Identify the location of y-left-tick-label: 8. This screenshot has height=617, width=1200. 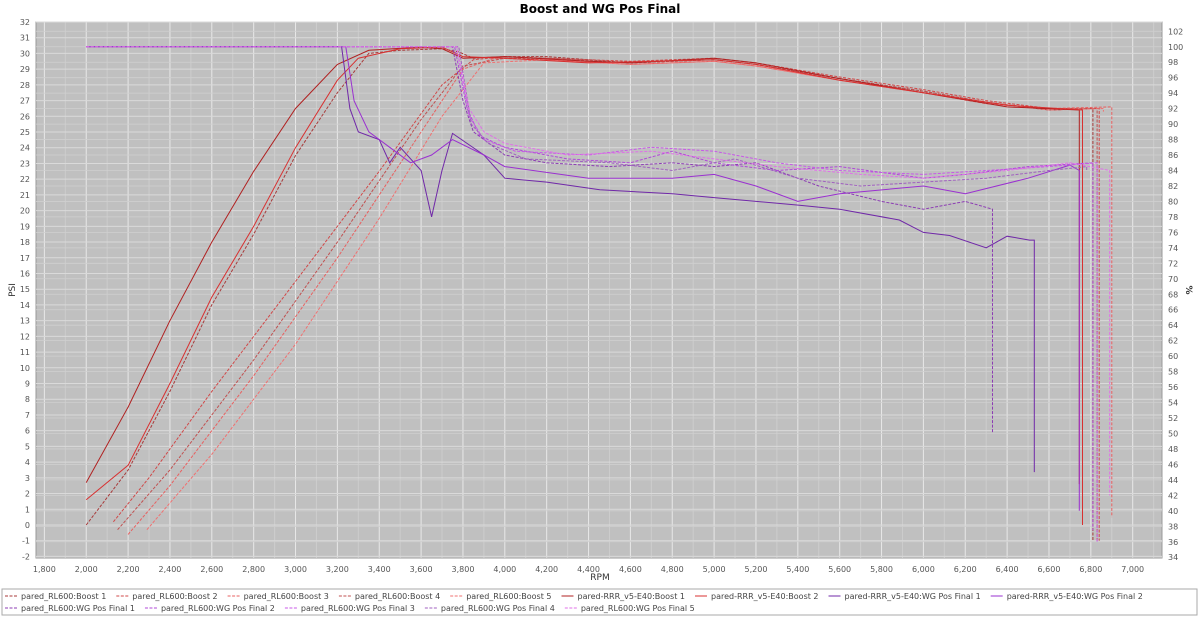
(27, 399).